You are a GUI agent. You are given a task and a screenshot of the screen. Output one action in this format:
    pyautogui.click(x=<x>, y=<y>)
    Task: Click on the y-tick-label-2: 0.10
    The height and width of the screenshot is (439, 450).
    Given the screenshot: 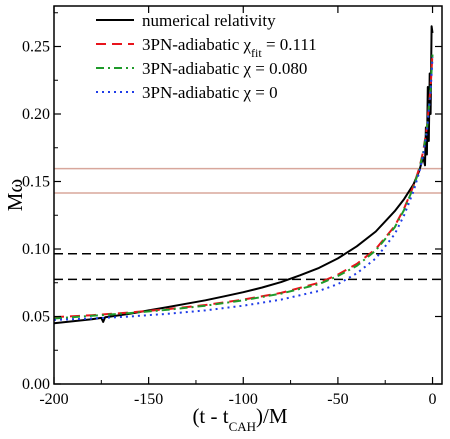 What is the action you would take?
    pyautogui.click(x=36, y=249)
    